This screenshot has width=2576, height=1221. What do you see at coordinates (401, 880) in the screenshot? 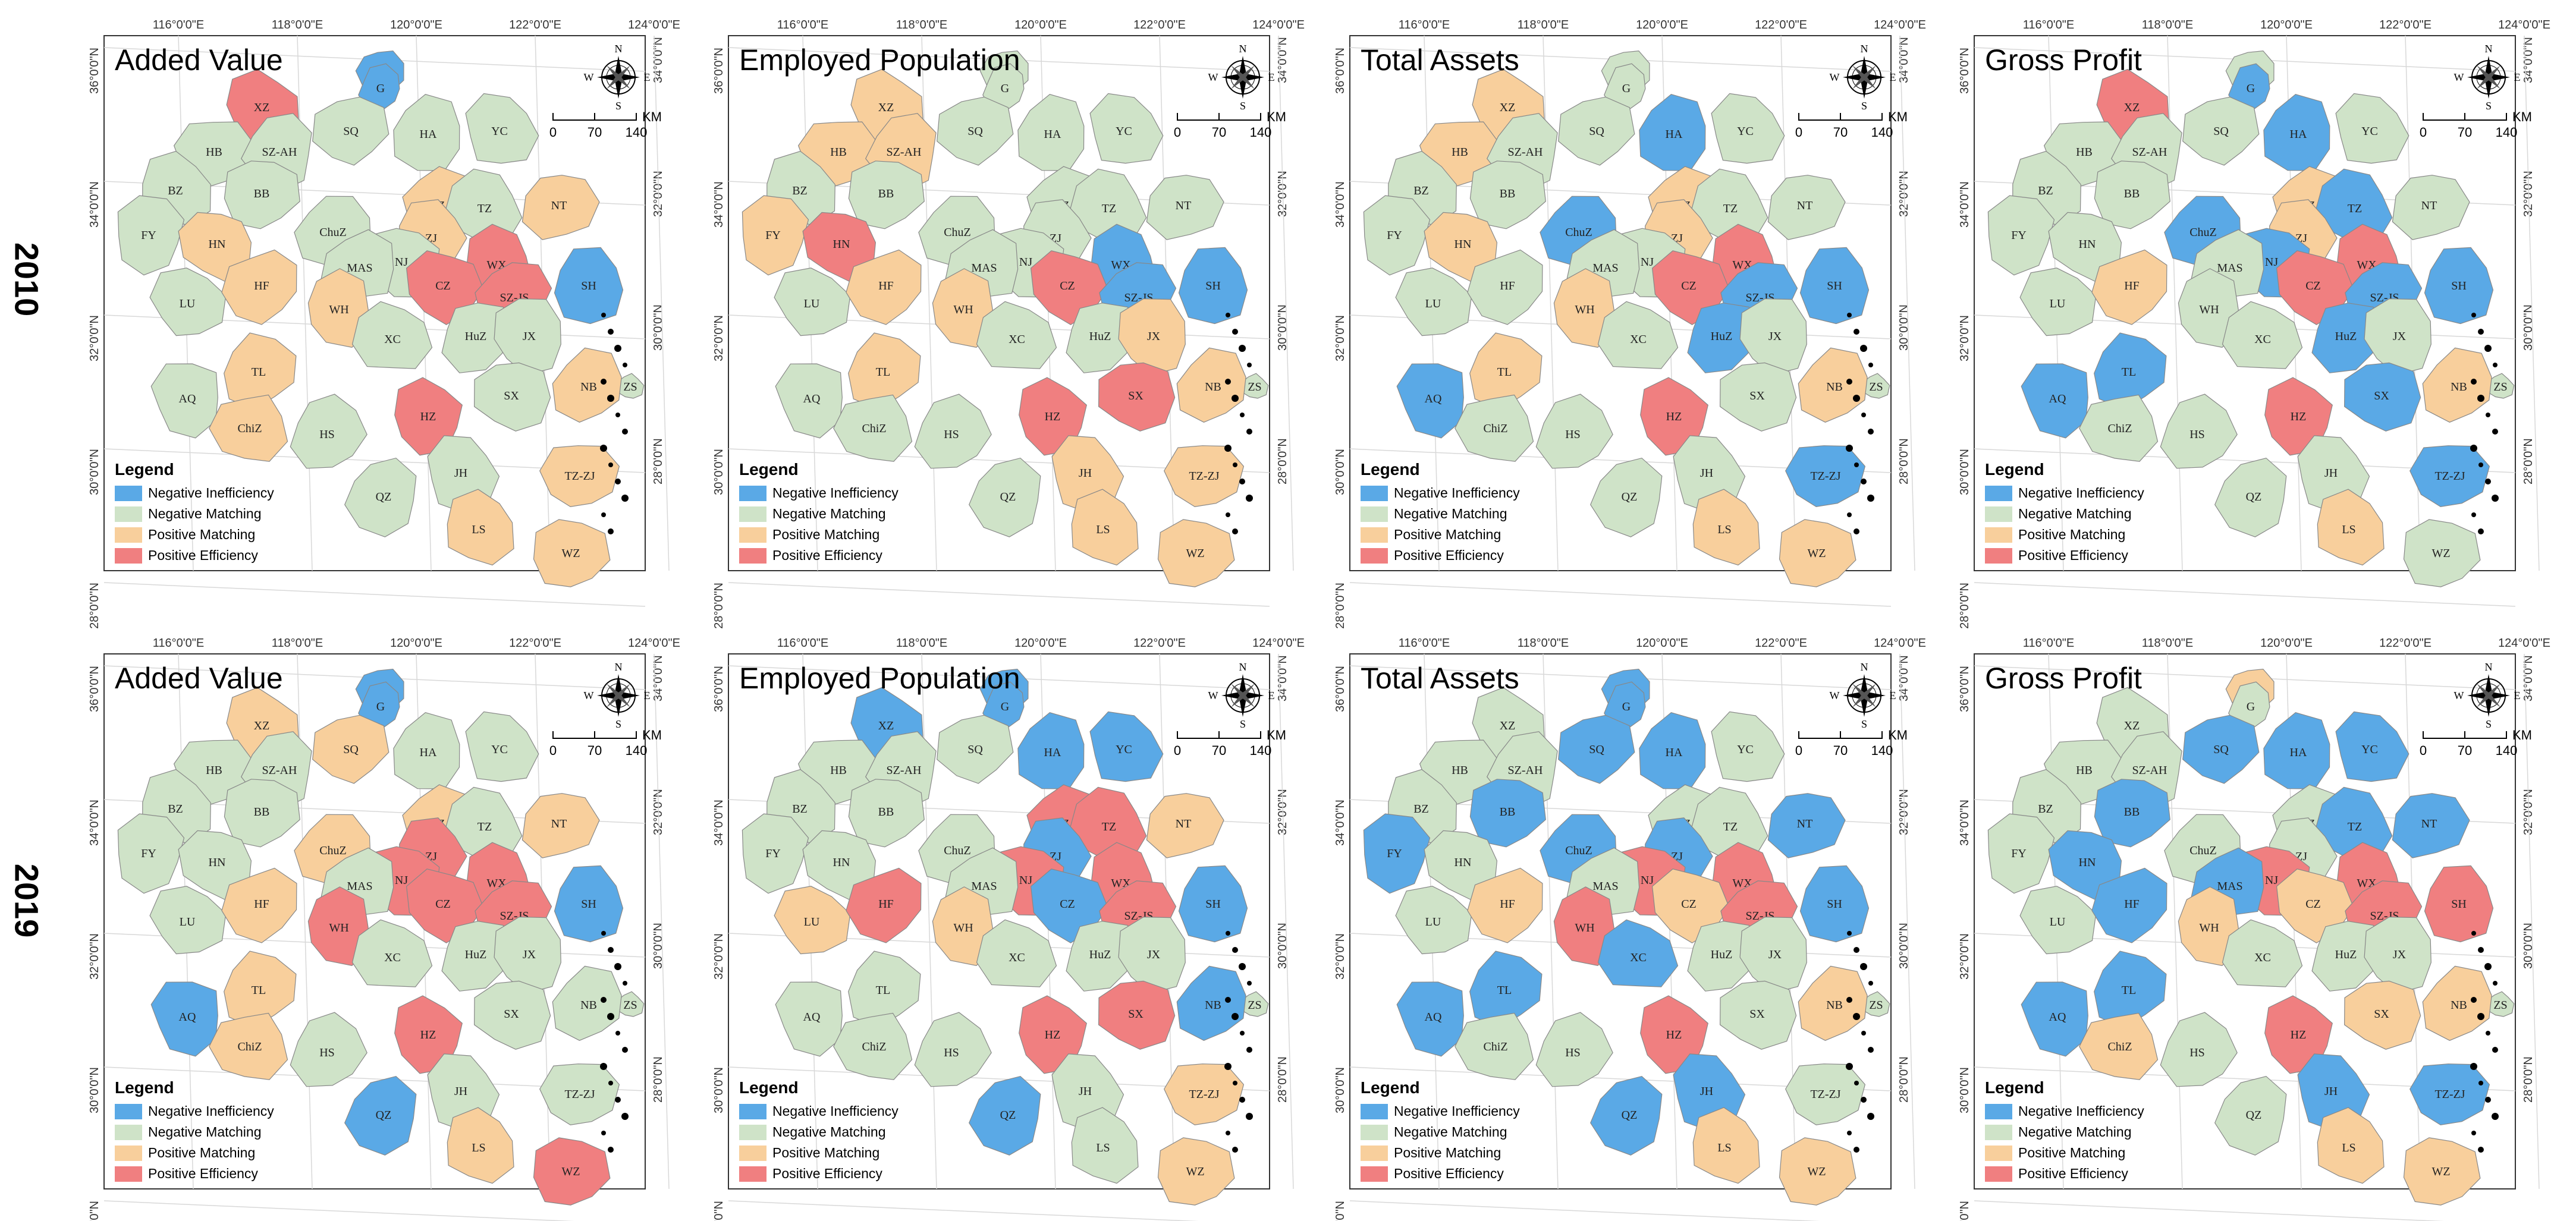
I see `region-label: NJ` at bounding box center [401, 880].